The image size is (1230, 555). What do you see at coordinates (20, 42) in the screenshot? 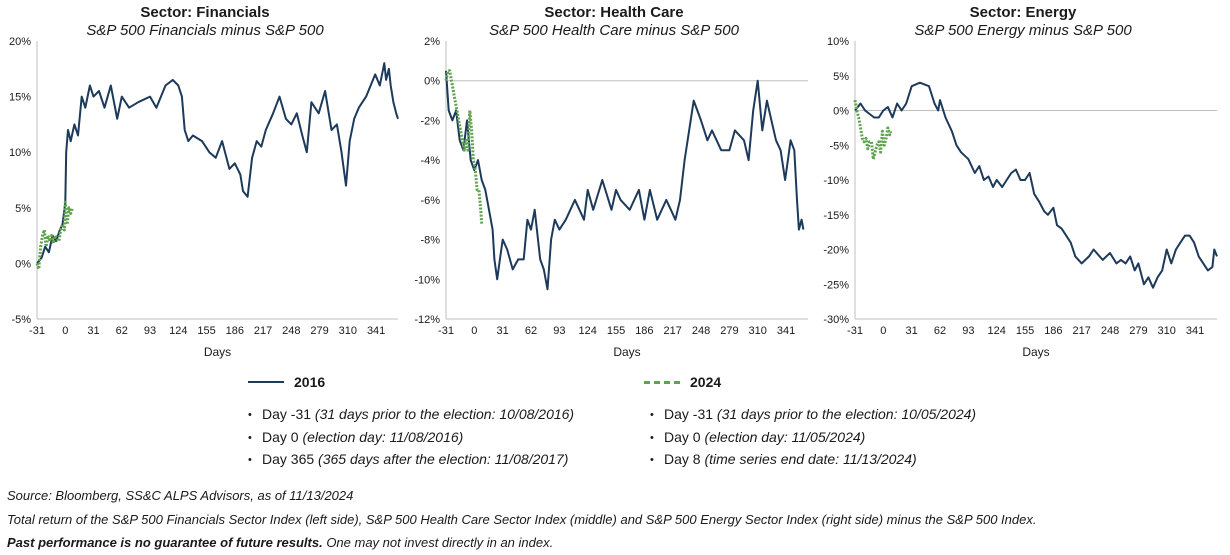
I see `y-tick-label: 20%` at bounding box center [20, 42].